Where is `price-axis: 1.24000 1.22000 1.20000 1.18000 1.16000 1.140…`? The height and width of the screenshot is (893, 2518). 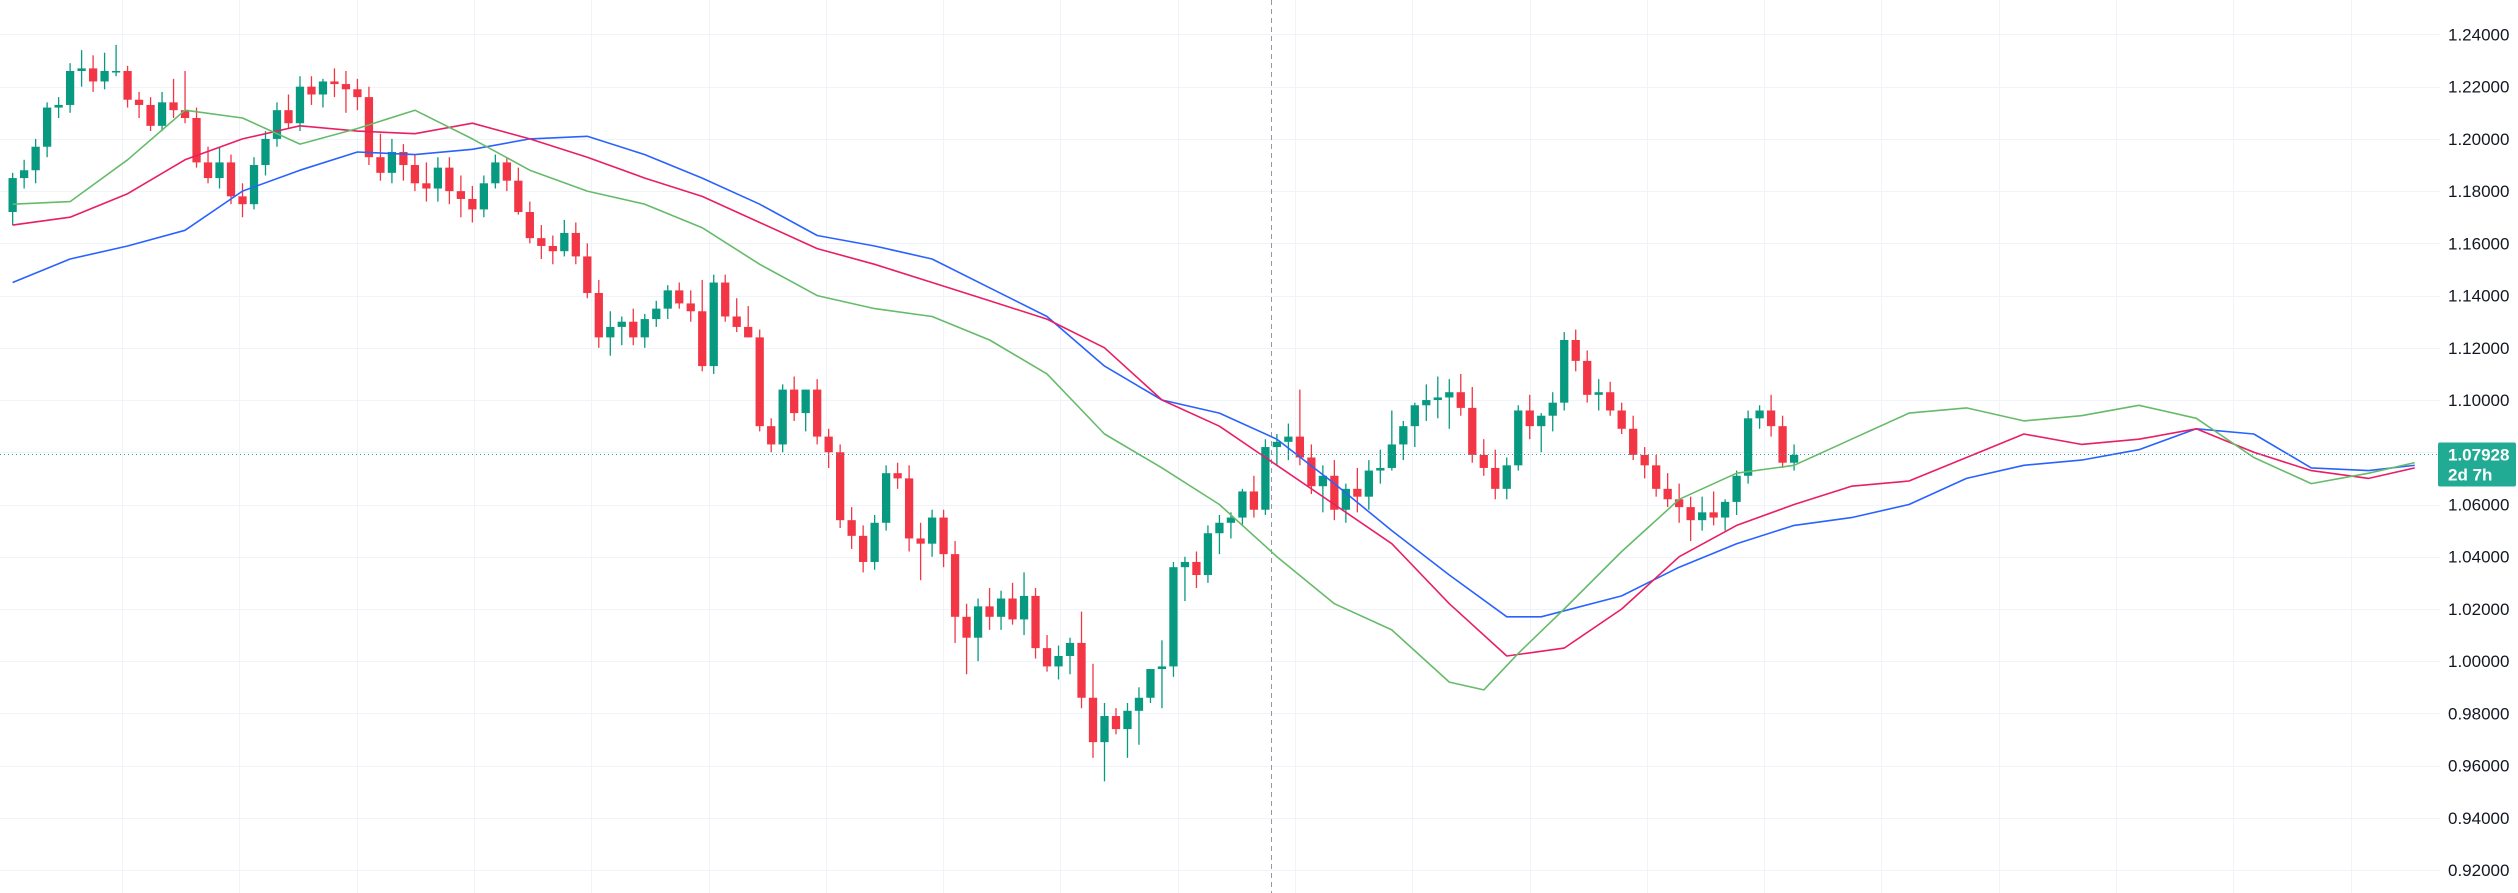
price-axis: 1.24000 1.22000 1.20000 1.18000 1.16000 1.140… is located at coordinates (2477, 452).